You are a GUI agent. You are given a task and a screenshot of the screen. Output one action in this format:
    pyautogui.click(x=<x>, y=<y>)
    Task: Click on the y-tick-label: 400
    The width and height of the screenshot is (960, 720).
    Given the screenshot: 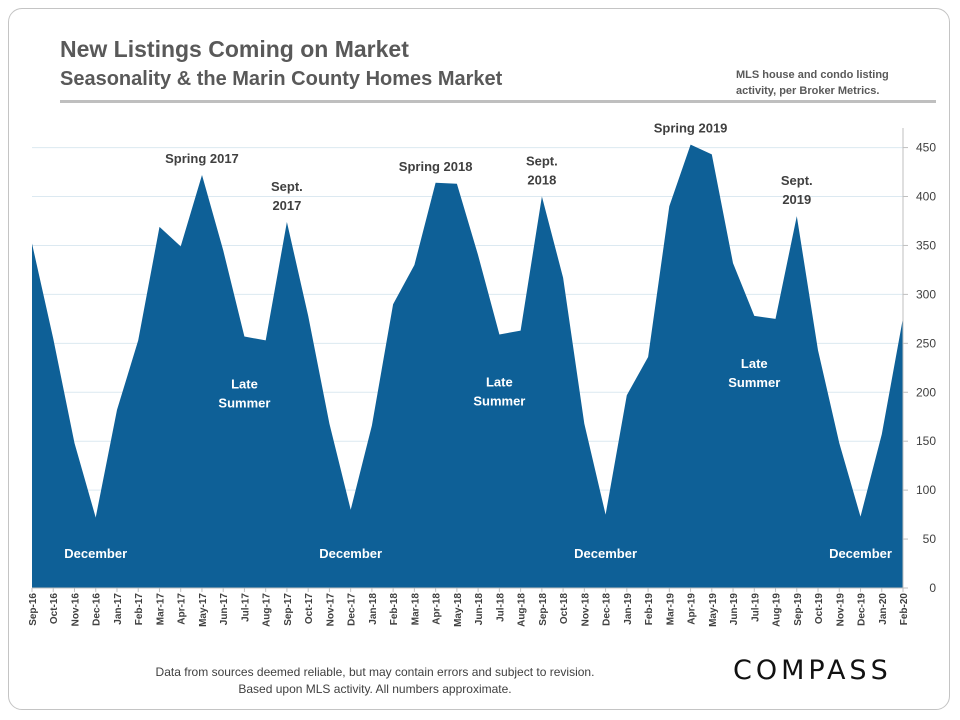 What is the action you would take?
    pyautogui.click(x=926, y=197)
    